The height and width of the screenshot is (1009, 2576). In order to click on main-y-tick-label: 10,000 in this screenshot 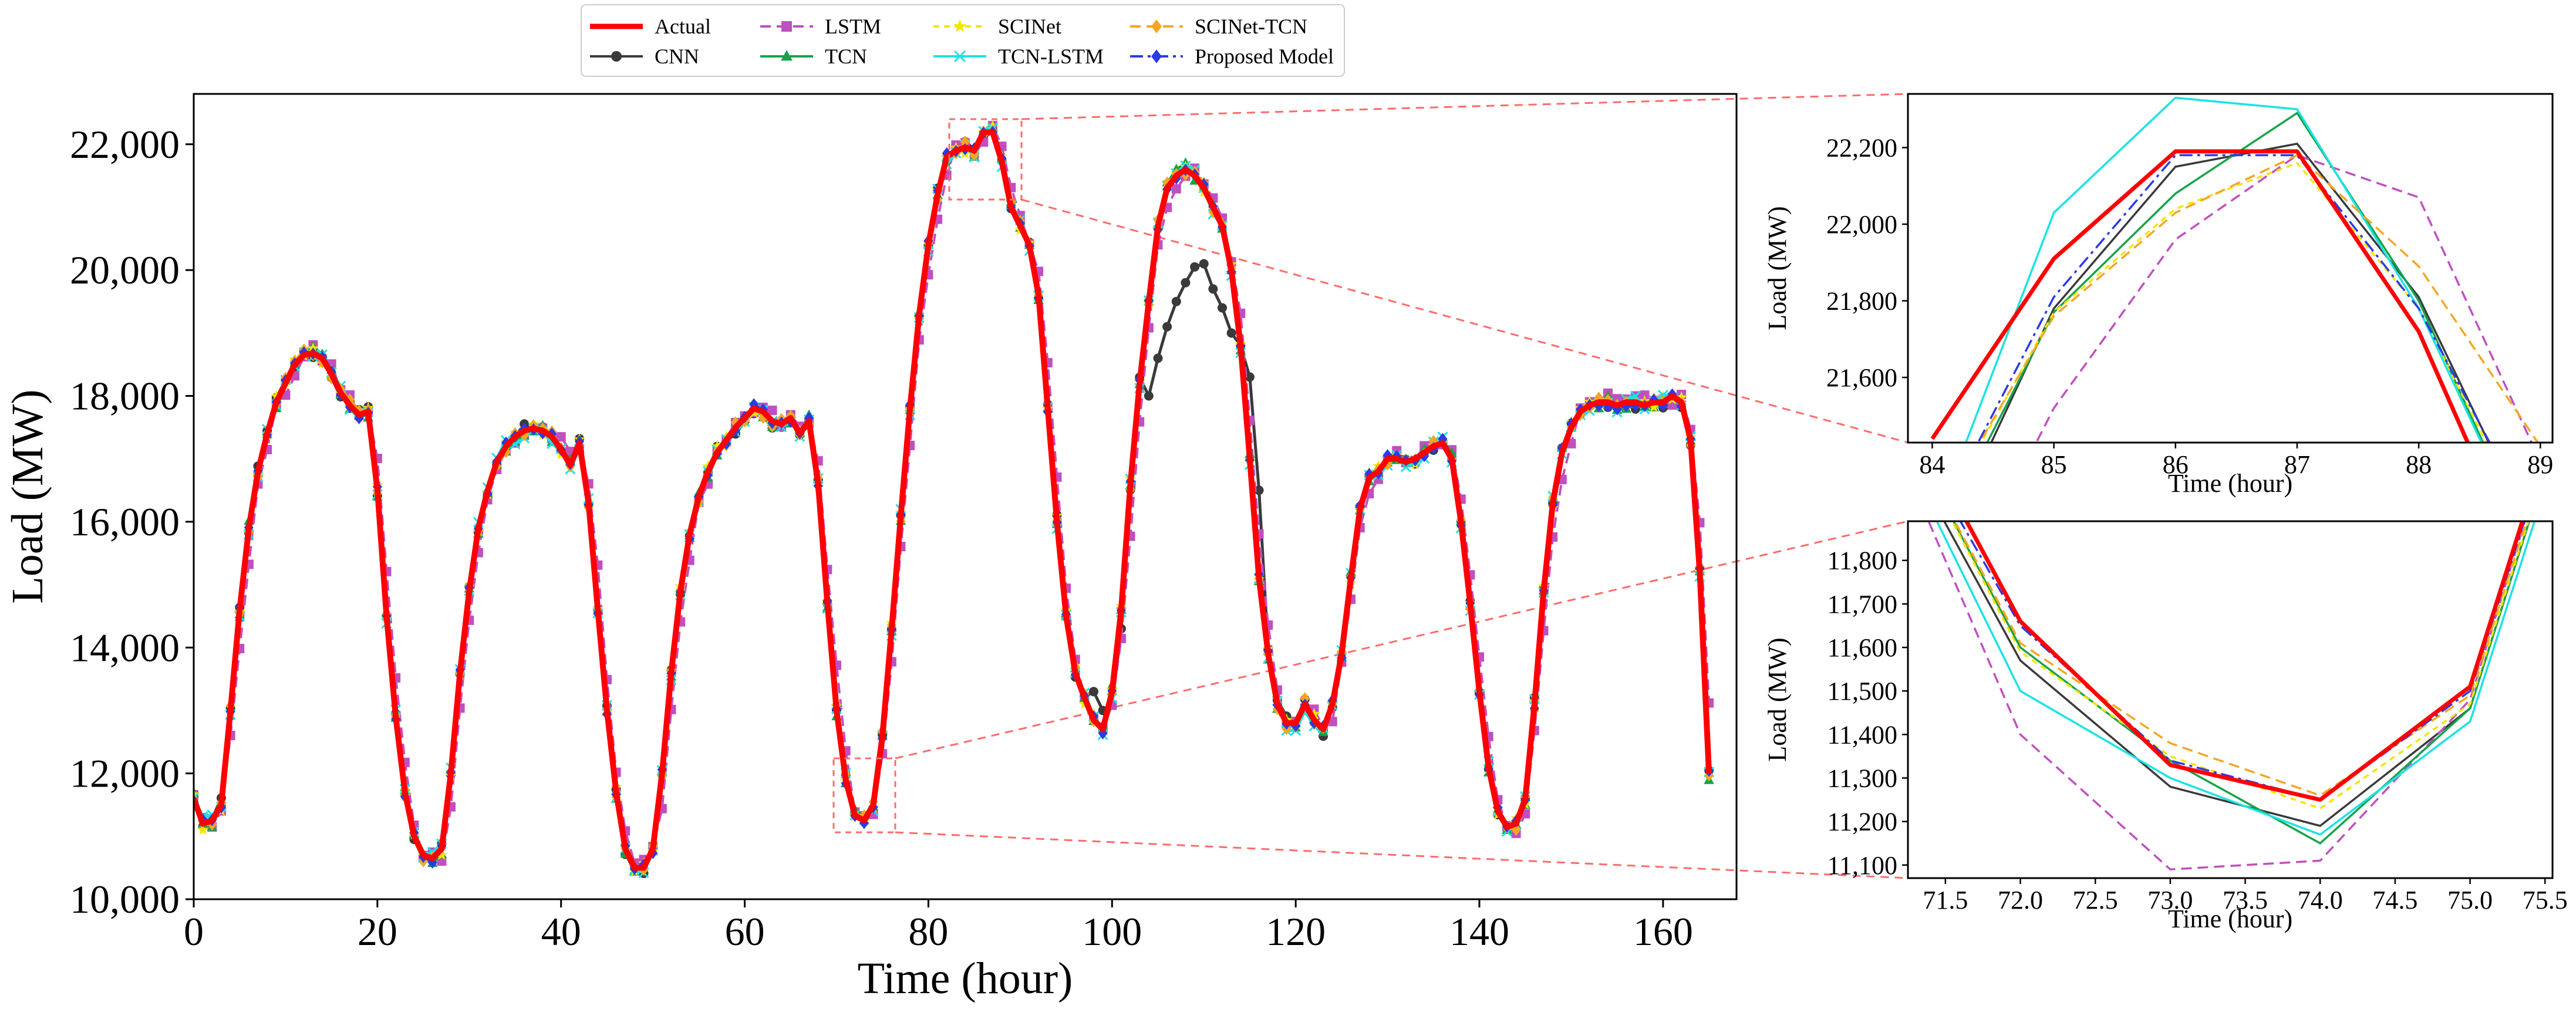, I will do `click(125, 899)`.